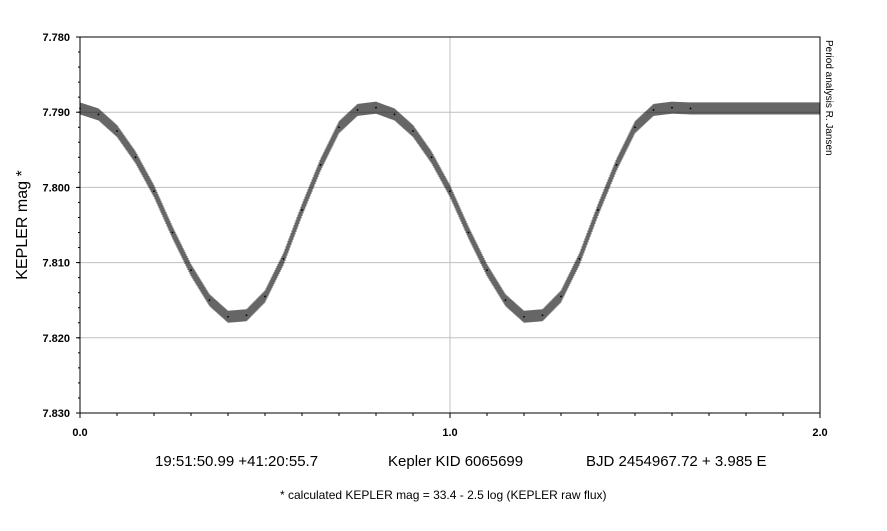  What do you see at coordinates (56, 414) in the screenshot?
I see `y-tick-label: 7.830` at bounding box center [56, 414].